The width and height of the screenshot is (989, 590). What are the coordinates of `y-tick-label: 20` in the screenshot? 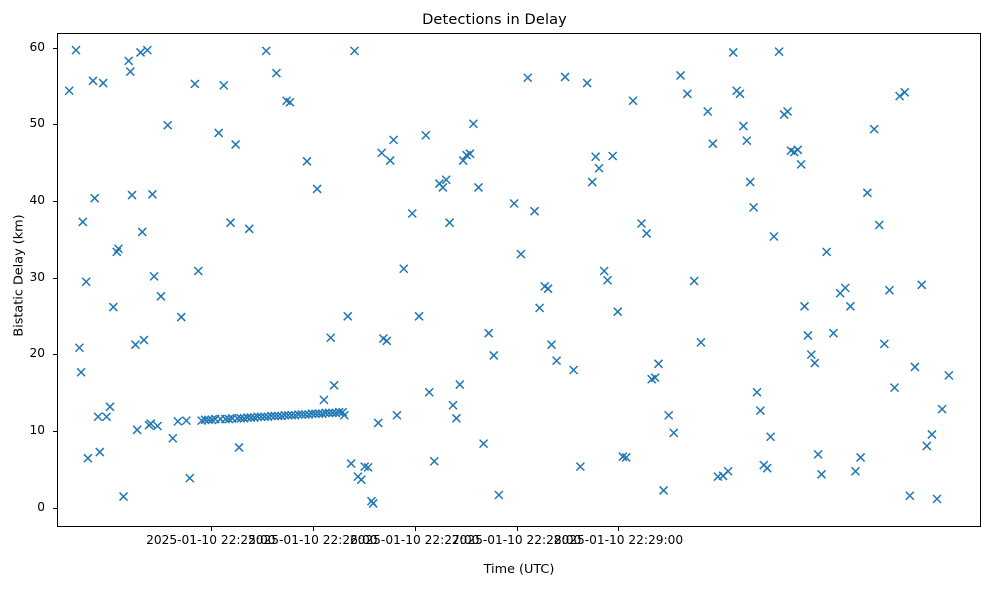 It's located at (37, 353).